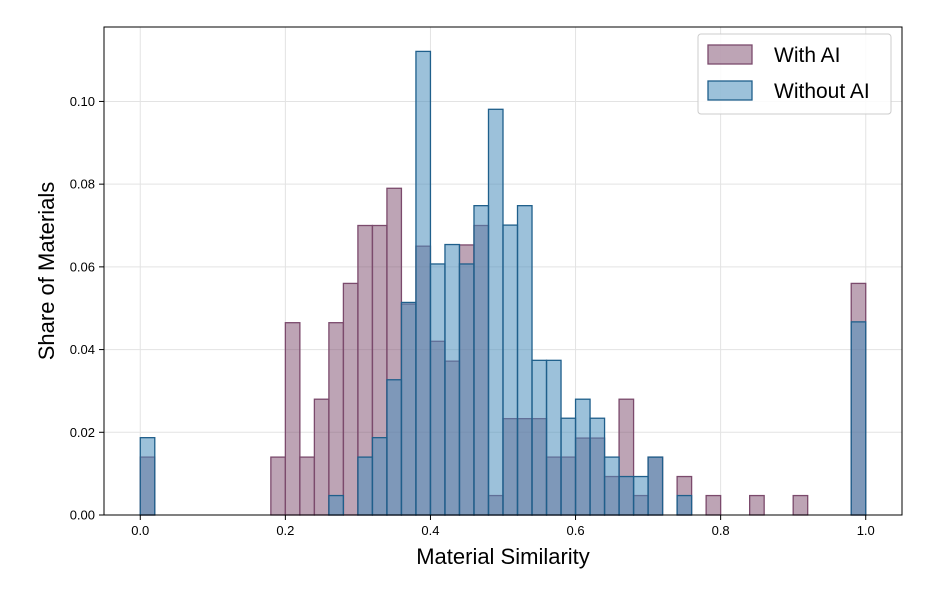  I want to click on legend-label-without-ai: Without AI, so click(822, 91).